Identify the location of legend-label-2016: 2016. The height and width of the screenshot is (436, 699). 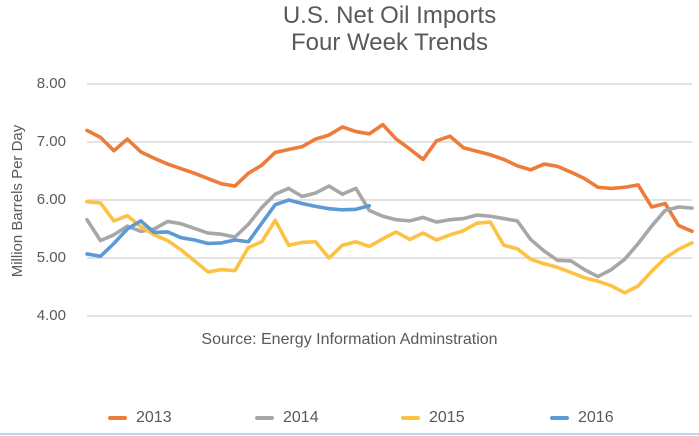
(596, 417).